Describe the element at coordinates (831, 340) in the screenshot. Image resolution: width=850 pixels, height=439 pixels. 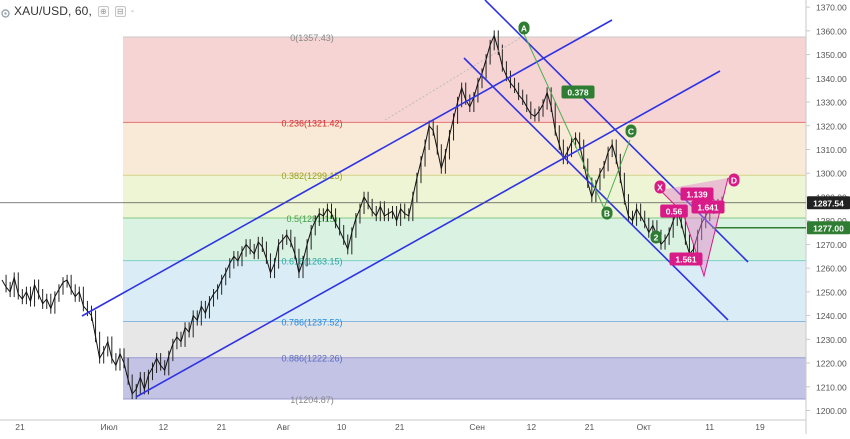
I see `y-tick-label: 1230.00` at that location.